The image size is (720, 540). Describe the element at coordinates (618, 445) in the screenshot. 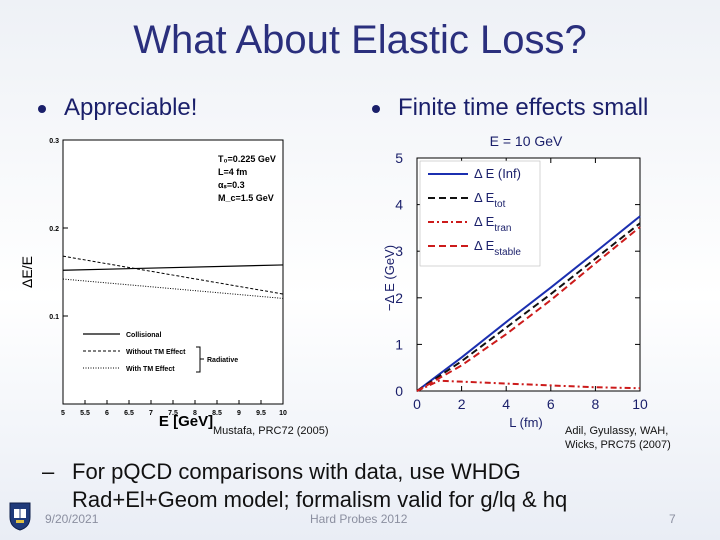

I see `citation-adil-line2: Wicks, PRC75 (2007)` at that location.